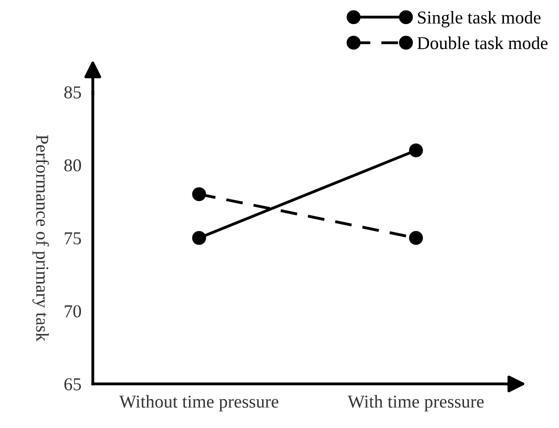 The height and width of the screenshot is (428, 559). Describe the element at coordinates (72, 384) in the screenshot. I see `y-tick-label: 65` at that location.